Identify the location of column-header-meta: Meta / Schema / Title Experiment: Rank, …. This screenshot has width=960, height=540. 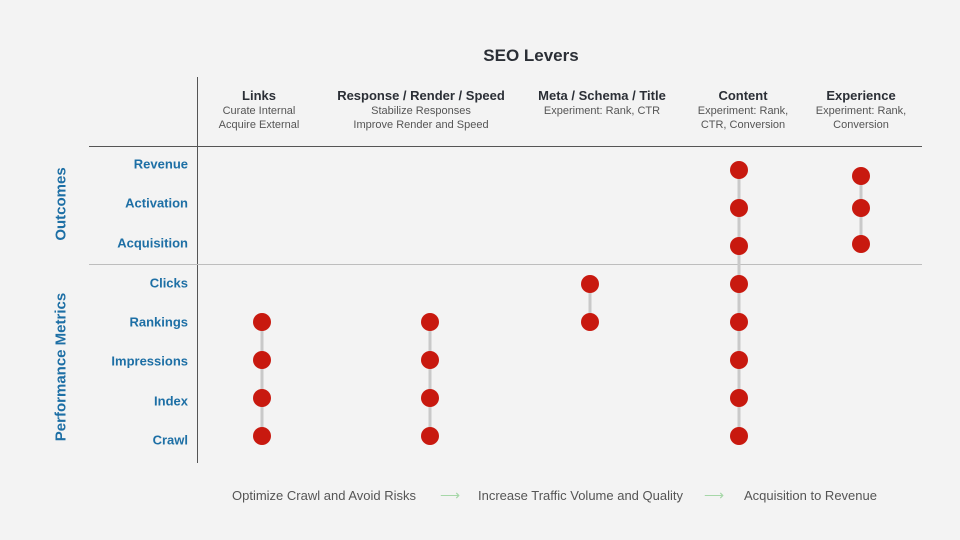
(602, 103).